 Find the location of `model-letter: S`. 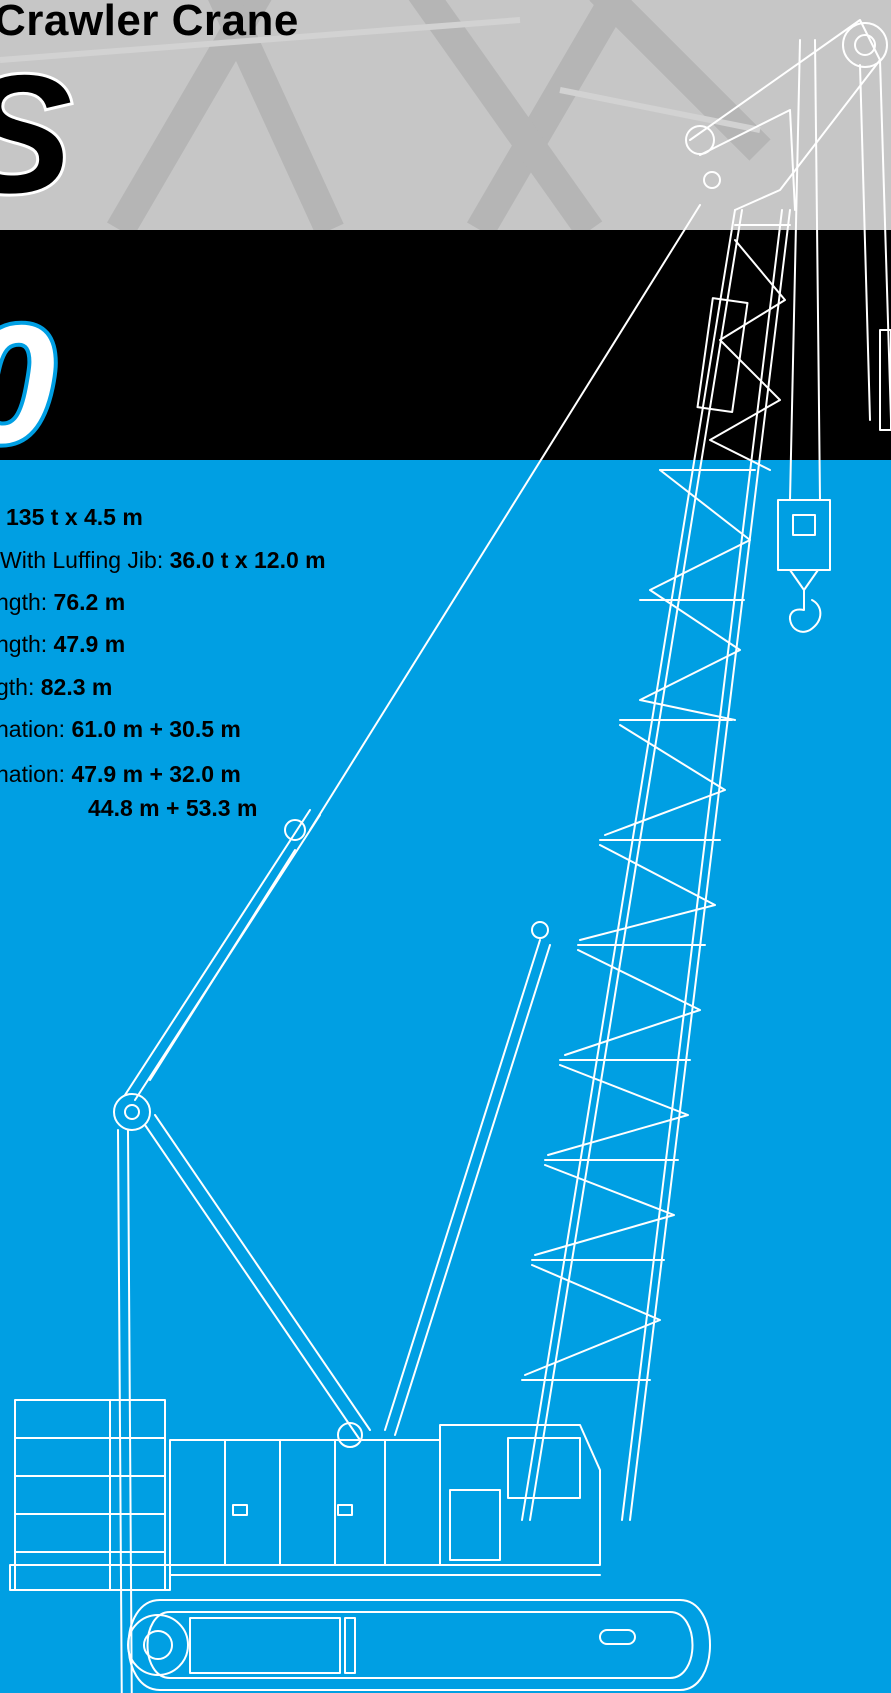

model-letter: S is located at coordinates (37, 134).